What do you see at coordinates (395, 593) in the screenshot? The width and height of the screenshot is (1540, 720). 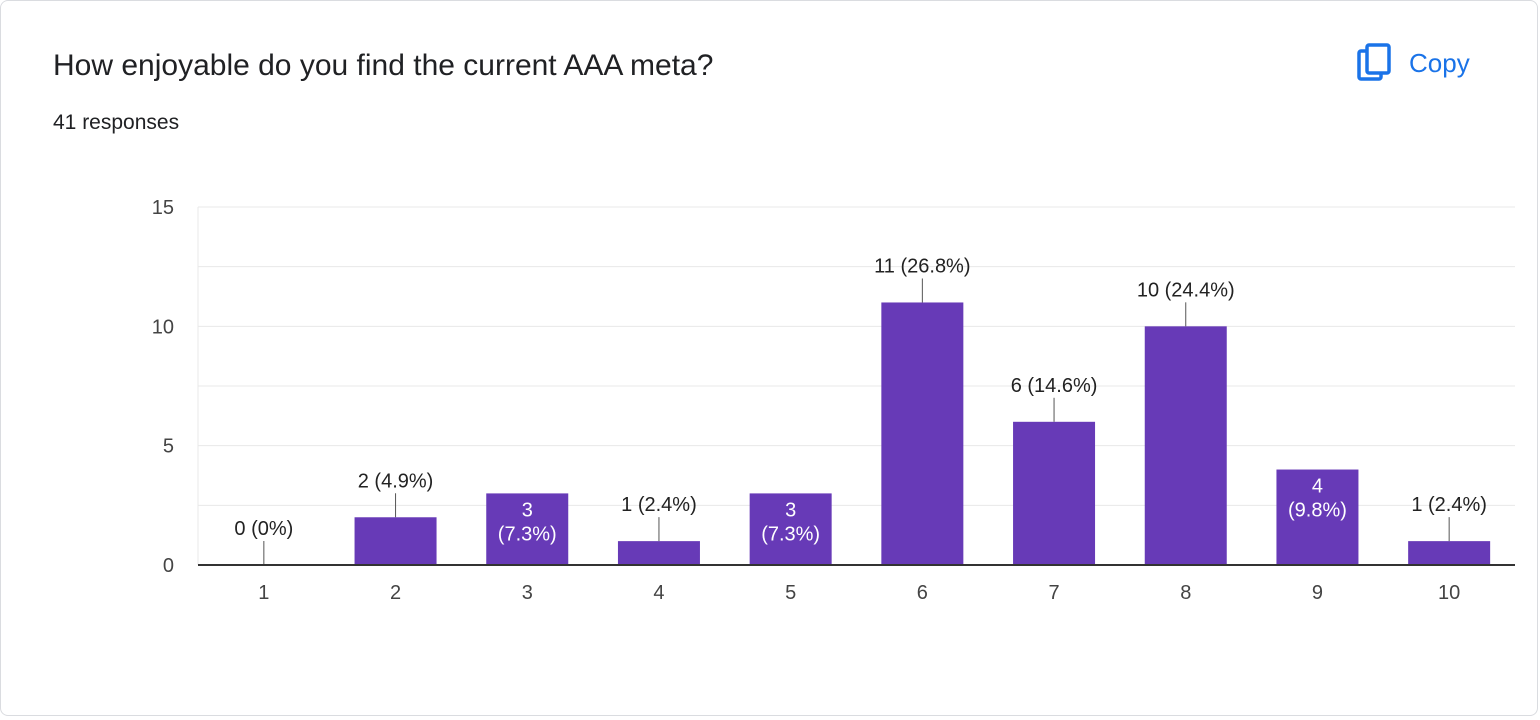 I see `x-tick-label: 2` at bounding box center [395, 593].